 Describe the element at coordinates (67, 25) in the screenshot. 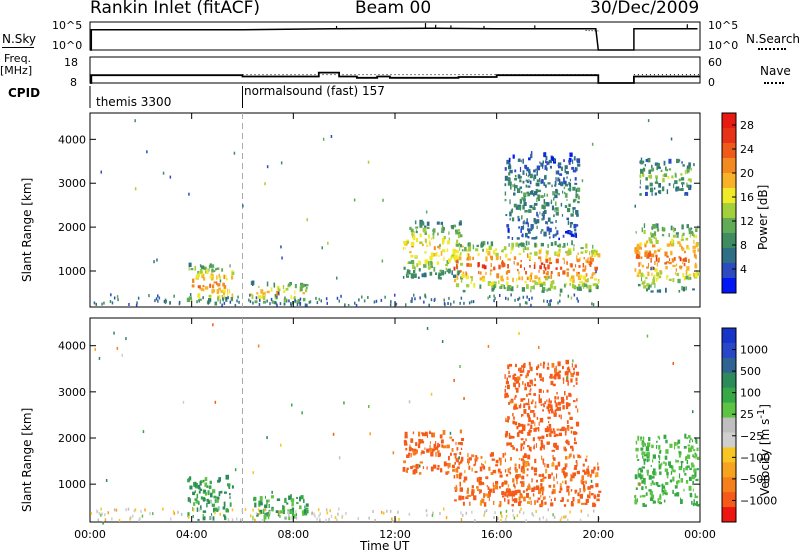

I see `nsky-tick-top: 10^5` at that location.